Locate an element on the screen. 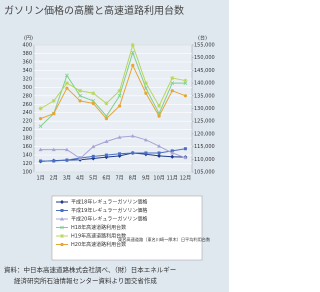  legend-label: 平成19年レギュラーガソリン価格 is located at coordinates (109, 210).